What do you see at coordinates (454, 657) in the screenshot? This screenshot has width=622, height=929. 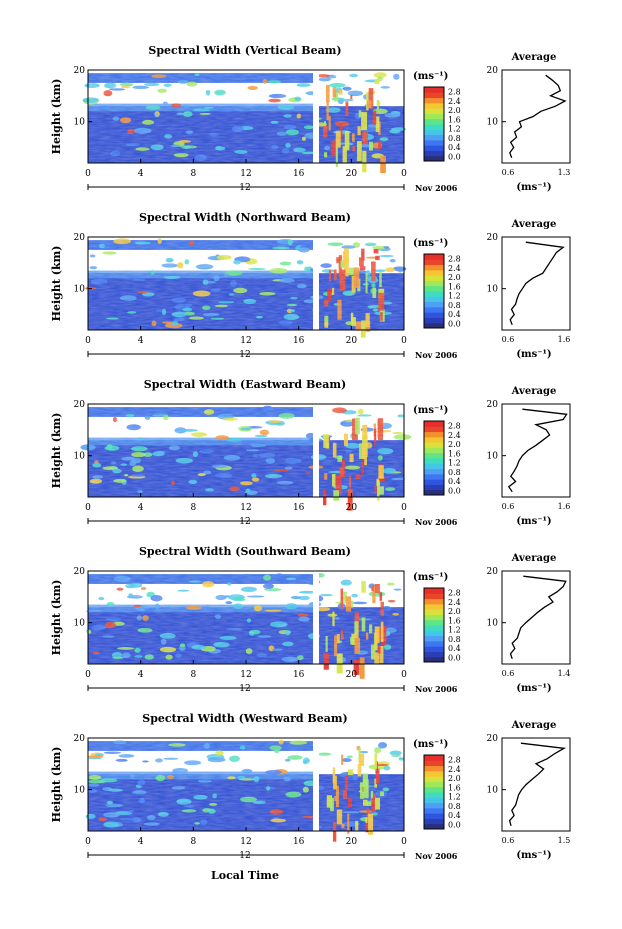 I see `colorbar-tick-label: 0.0` at bounding box center [454, 657].